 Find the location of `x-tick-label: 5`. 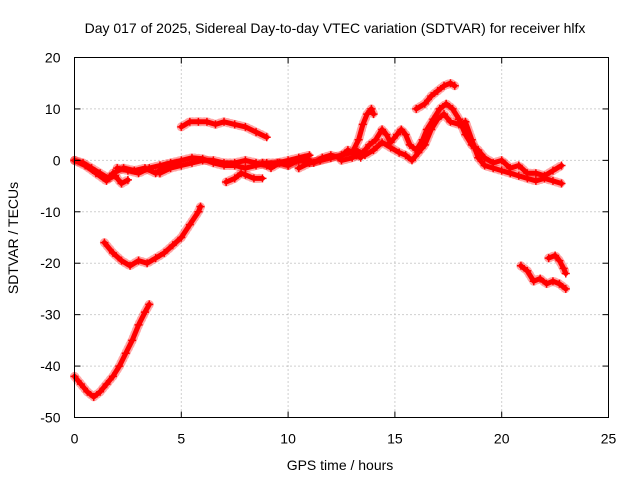

x-tick-label: 5 is located at coordinates (181, 439).